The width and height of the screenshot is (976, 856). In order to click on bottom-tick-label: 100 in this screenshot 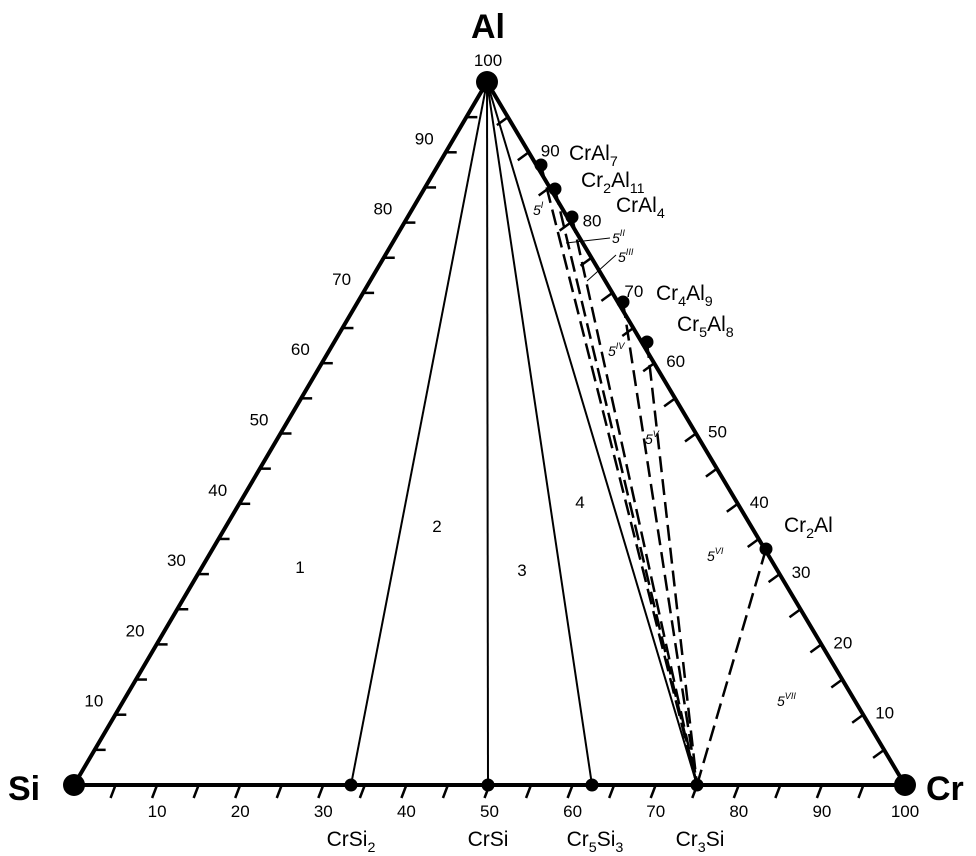, I will do `click(905, 811)`.